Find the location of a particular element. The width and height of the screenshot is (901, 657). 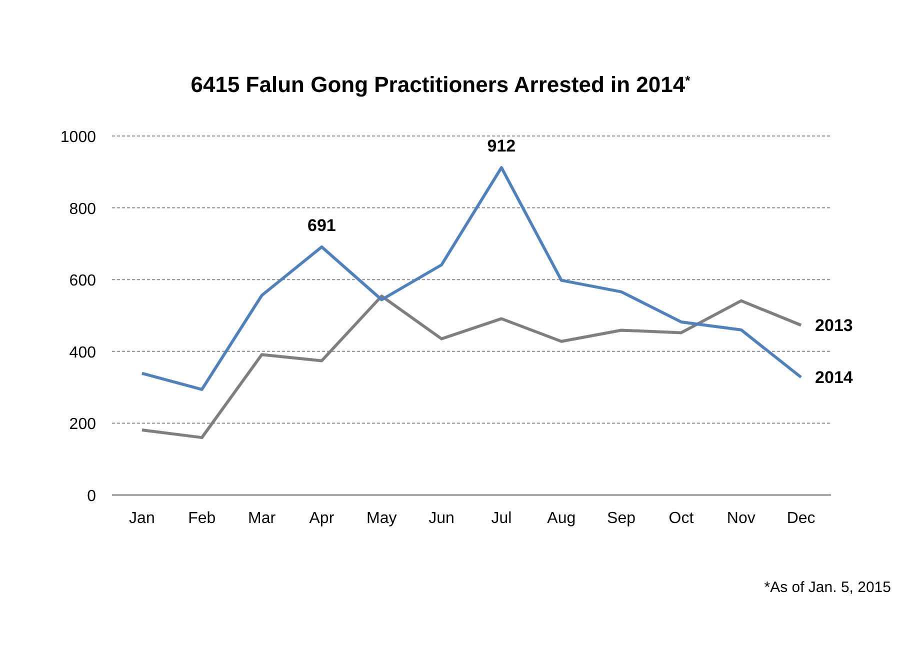

x-tick-label: Apr is located at coordinates (322, 518).